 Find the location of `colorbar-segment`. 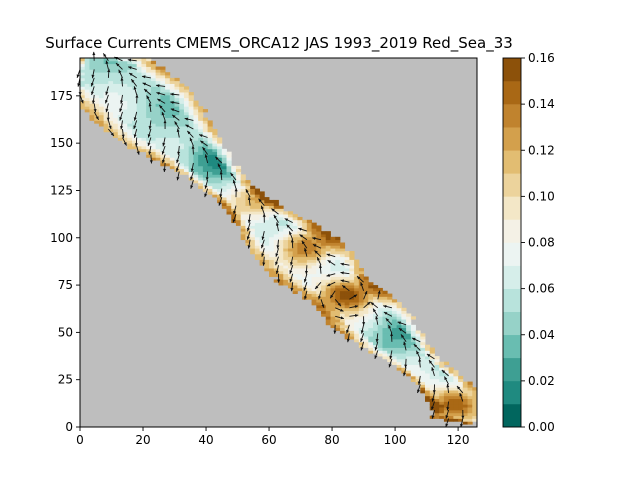

colorbar-segment is located at coordinates (512, 139).